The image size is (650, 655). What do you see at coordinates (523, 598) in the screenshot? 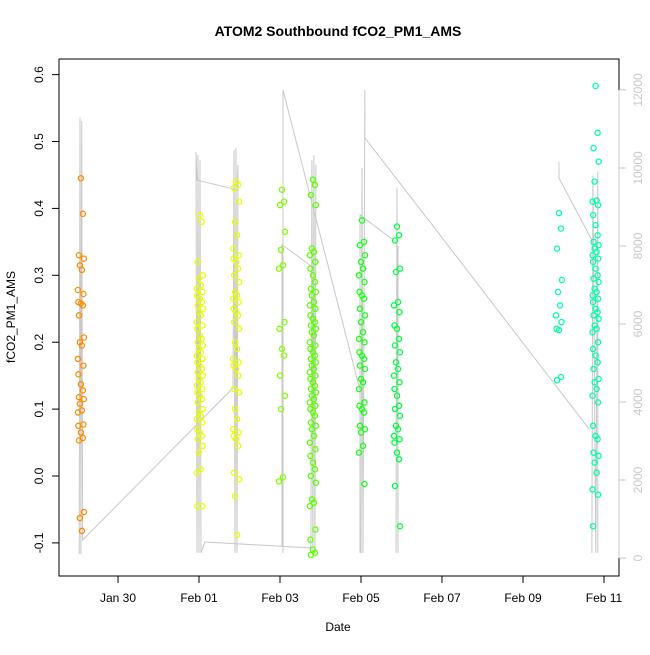
I see `x-tick-label: Feb 09` at bounding box center [523, 598].